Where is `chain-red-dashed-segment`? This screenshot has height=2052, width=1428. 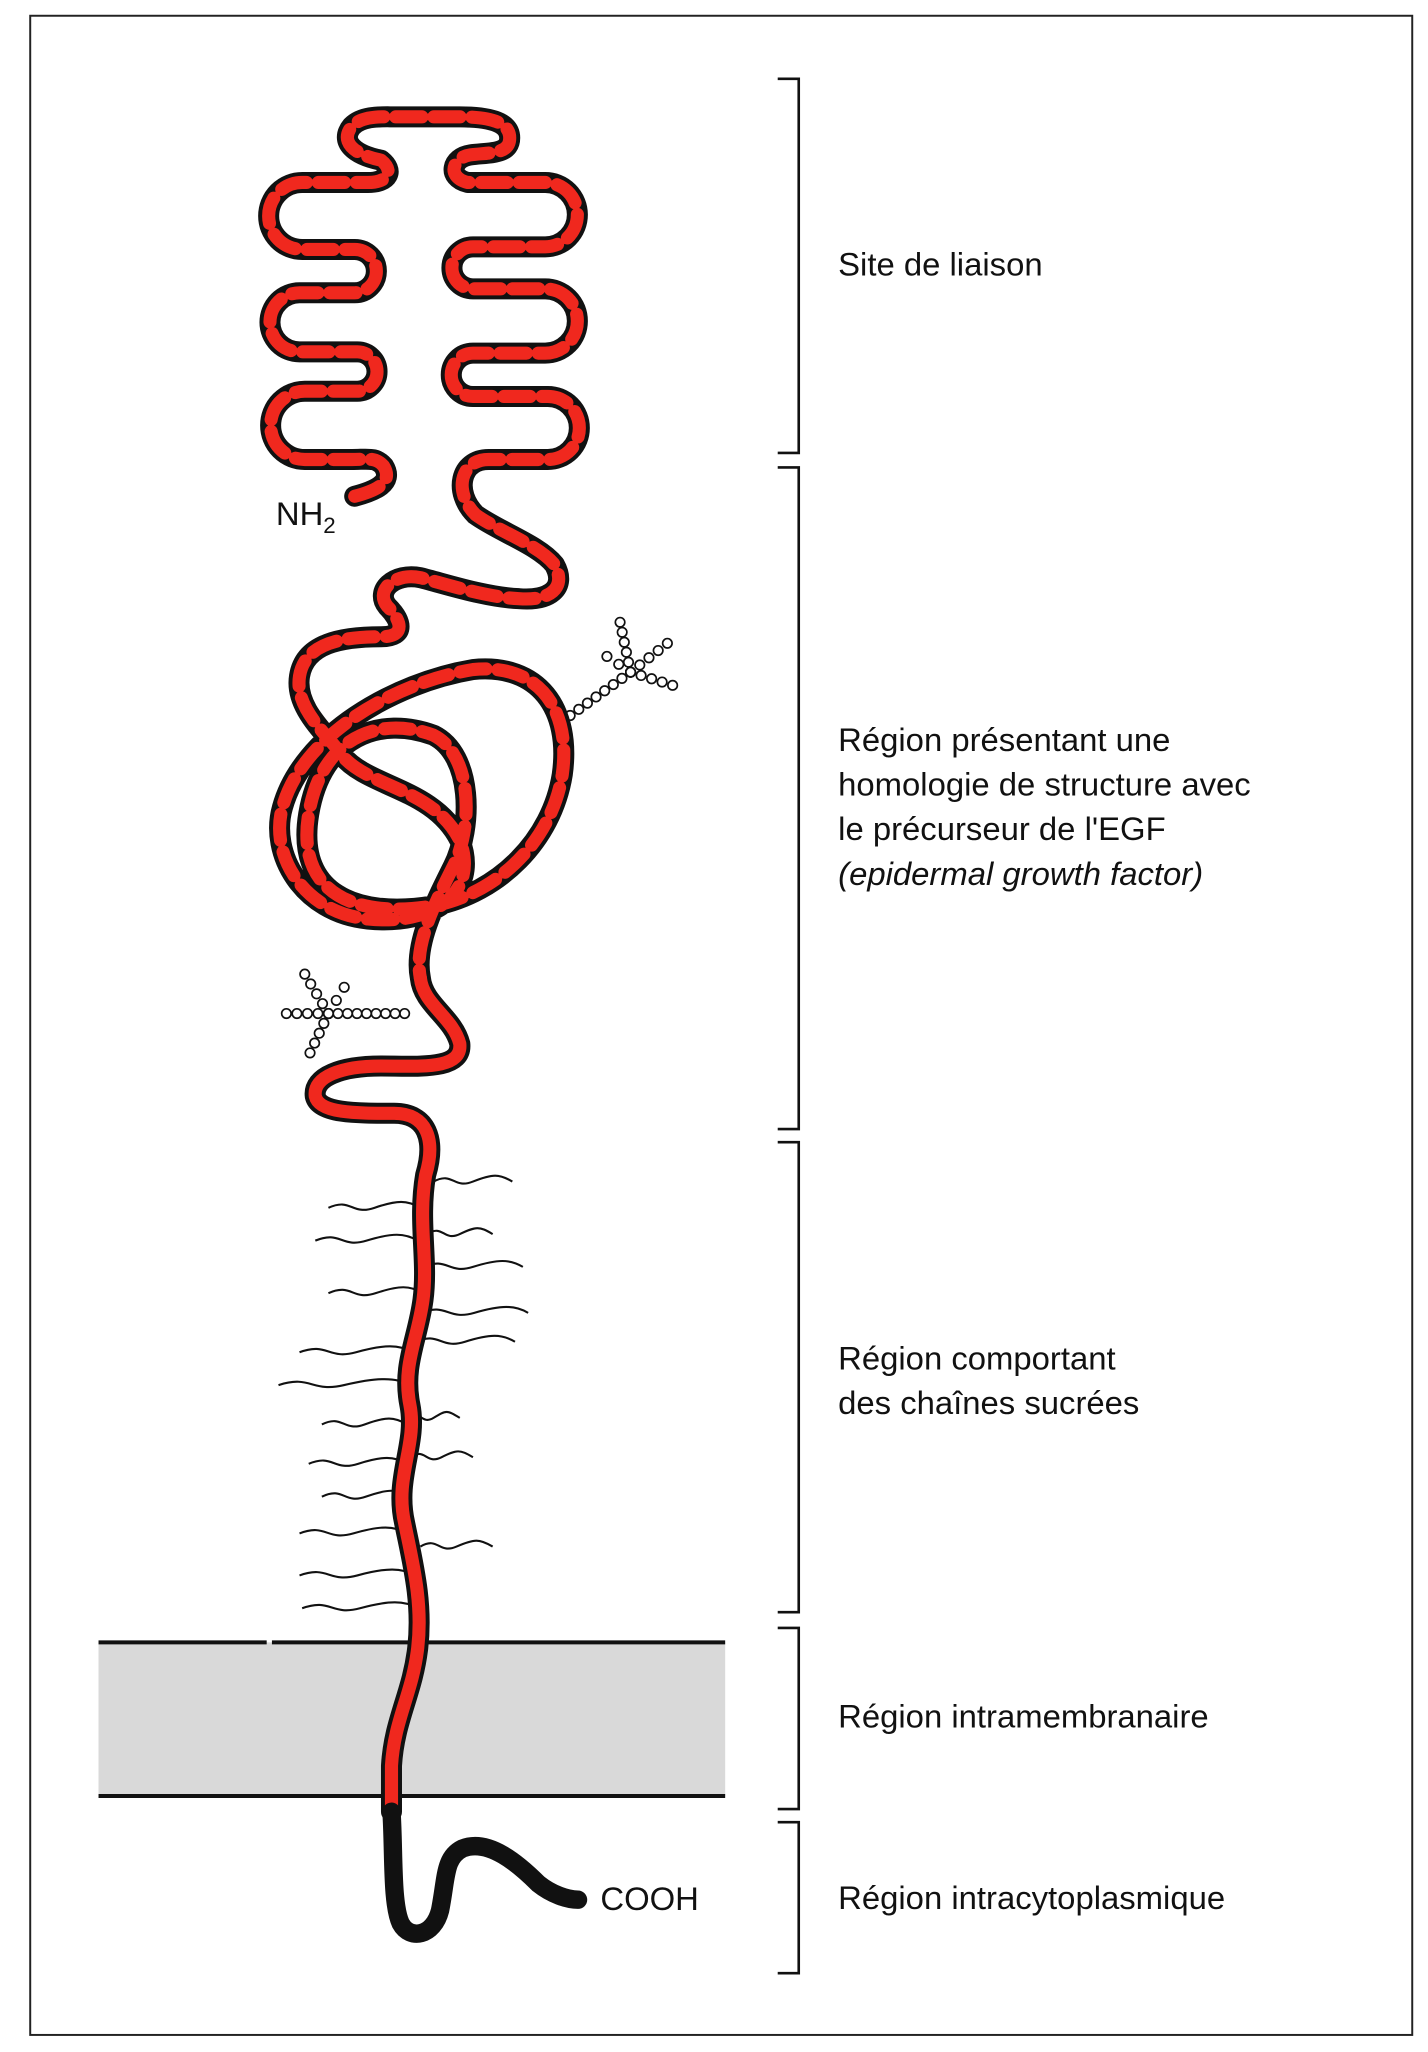 chain-red-dashed-segment is located at coordinates (424, 547).